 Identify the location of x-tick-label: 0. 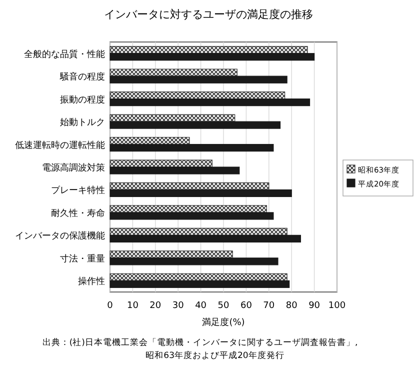
(110, 306).